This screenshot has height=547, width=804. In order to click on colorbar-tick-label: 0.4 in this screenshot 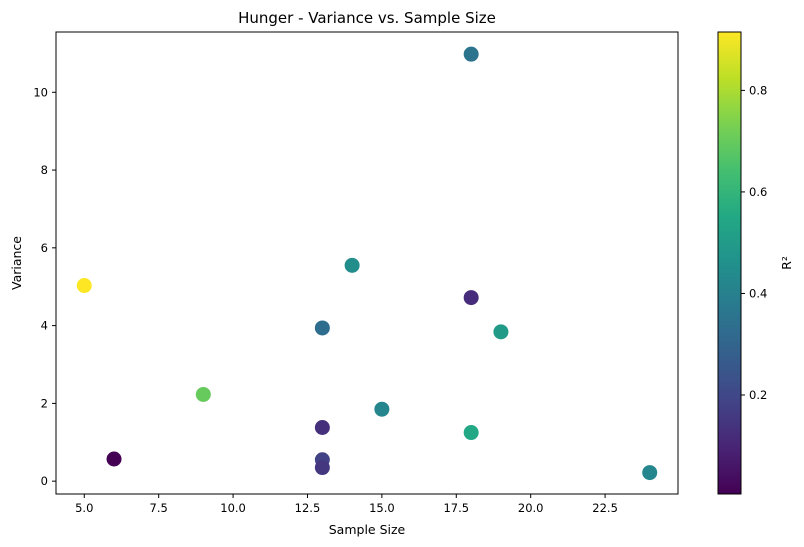, I will do `click(758, 293)`.